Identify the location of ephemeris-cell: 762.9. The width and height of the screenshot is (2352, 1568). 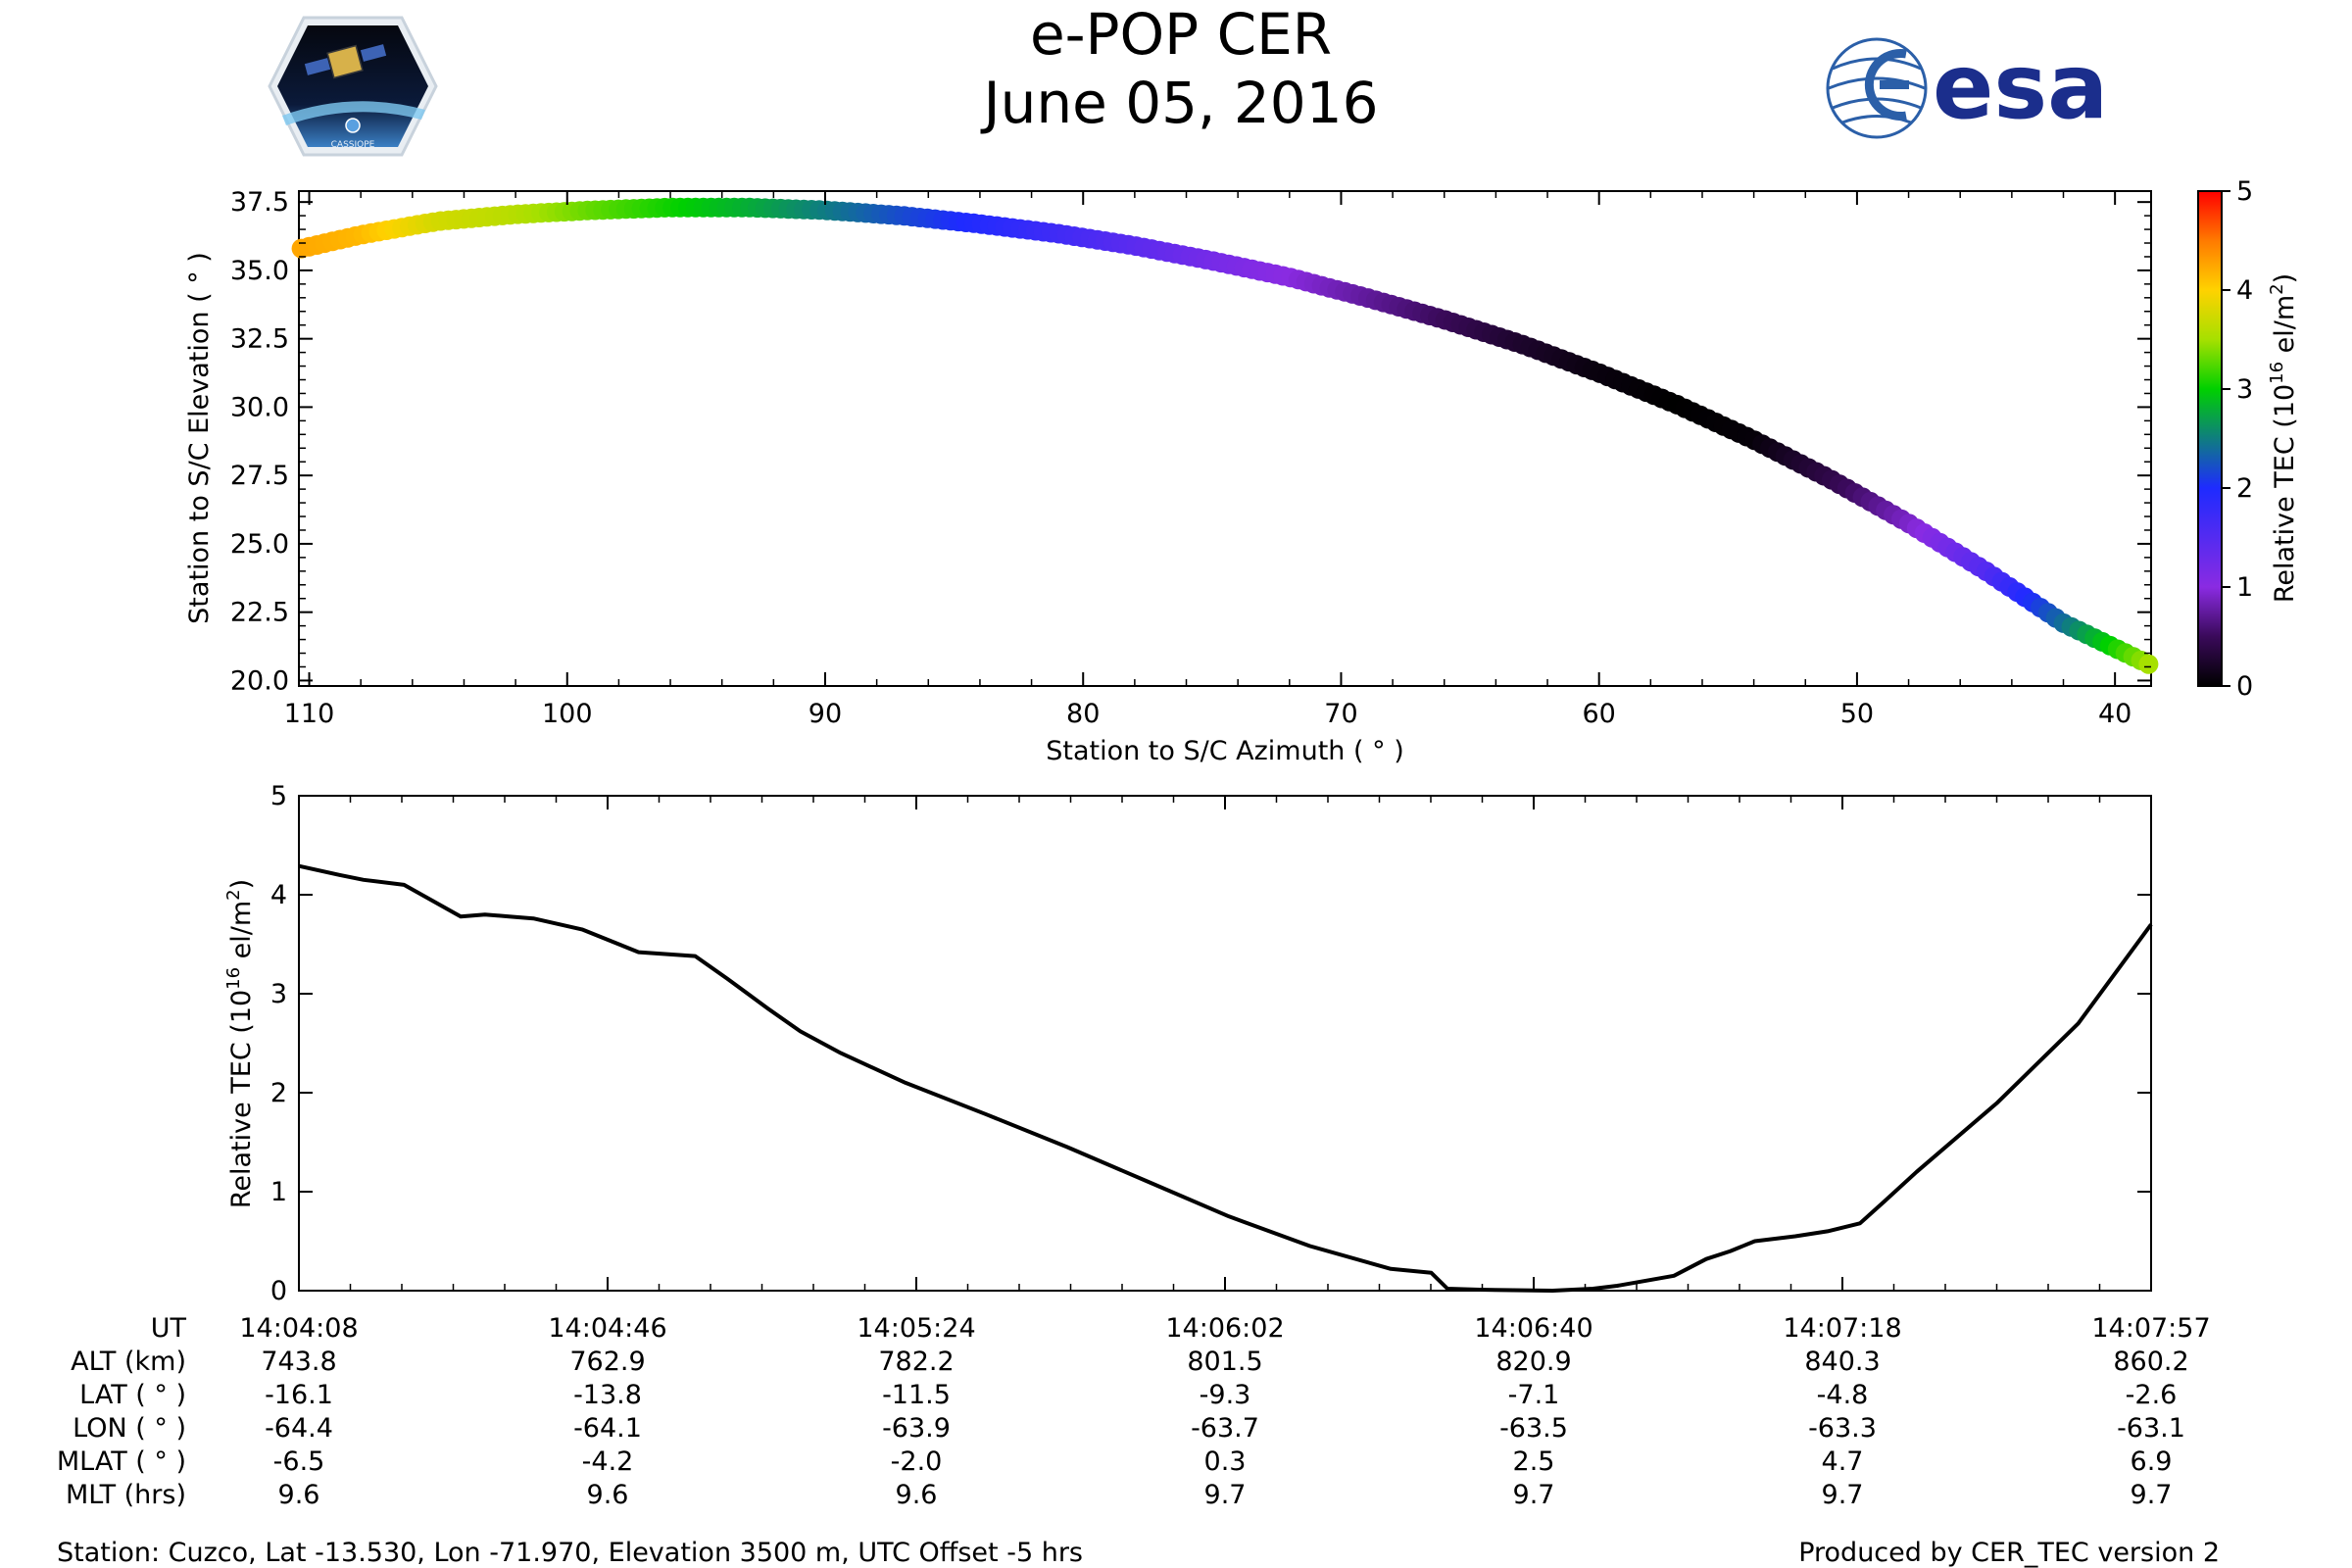
(607, 1362).